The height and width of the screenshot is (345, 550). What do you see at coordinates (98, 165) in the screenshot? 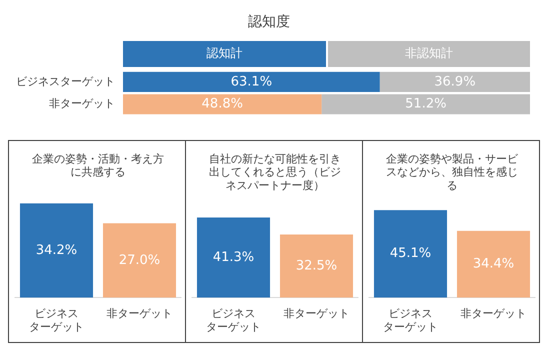
I see `chart-title: 企業の姿勢・活動・考え方に共感する` at bounding box center [98, 165].